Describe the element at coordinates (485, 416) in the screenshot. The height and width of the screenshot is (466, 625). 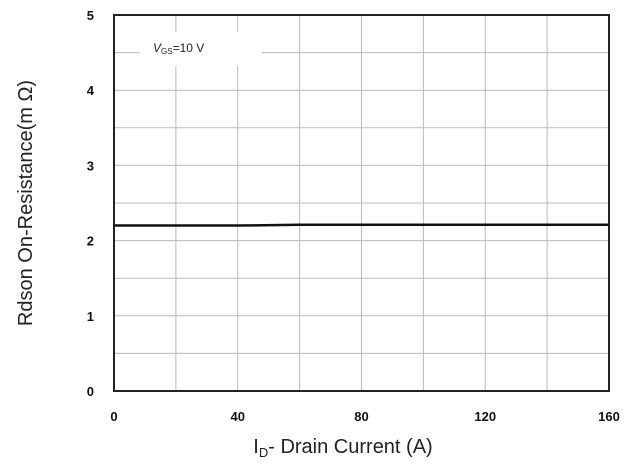
I see `x-tick-label-3: 120` at that location.